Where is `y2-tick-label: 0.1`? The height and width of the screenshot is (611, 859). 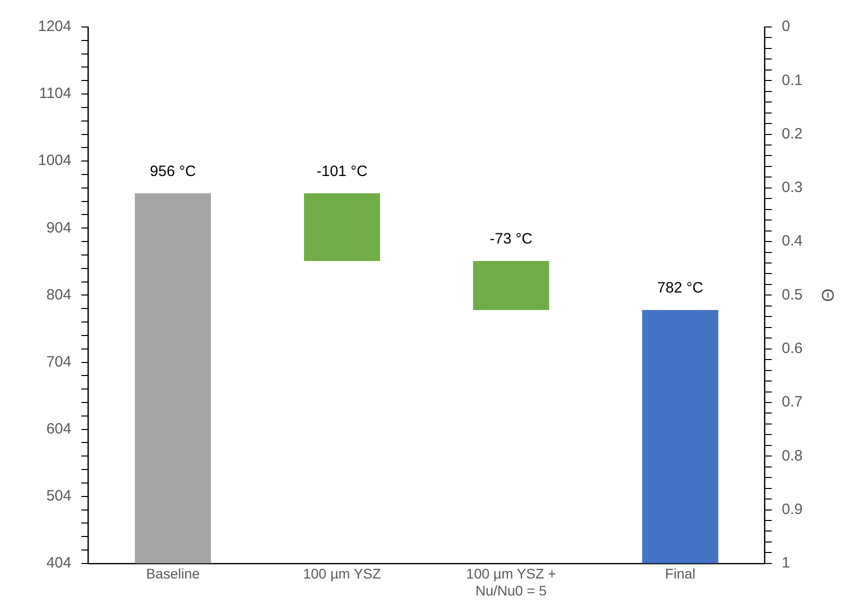
y2-tick-label: 0.1 is located at coordinates (792, 80).